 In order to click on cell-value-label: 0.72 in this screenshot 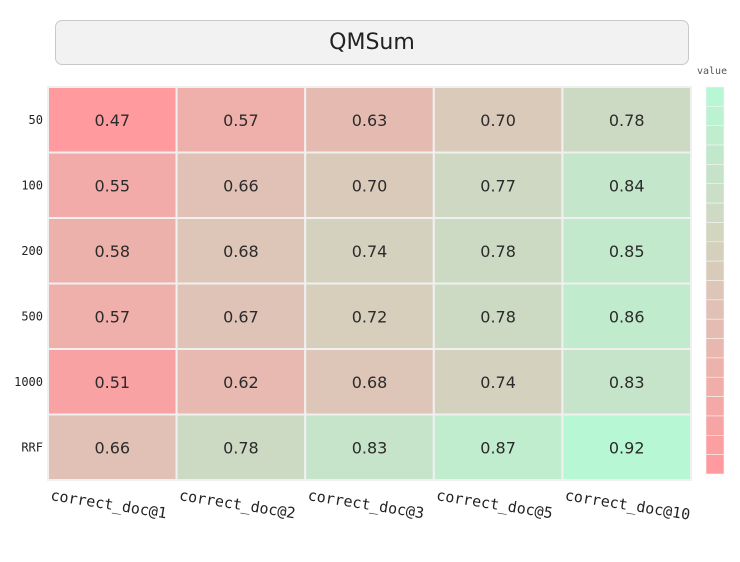, I will do `click(370, 316)`.